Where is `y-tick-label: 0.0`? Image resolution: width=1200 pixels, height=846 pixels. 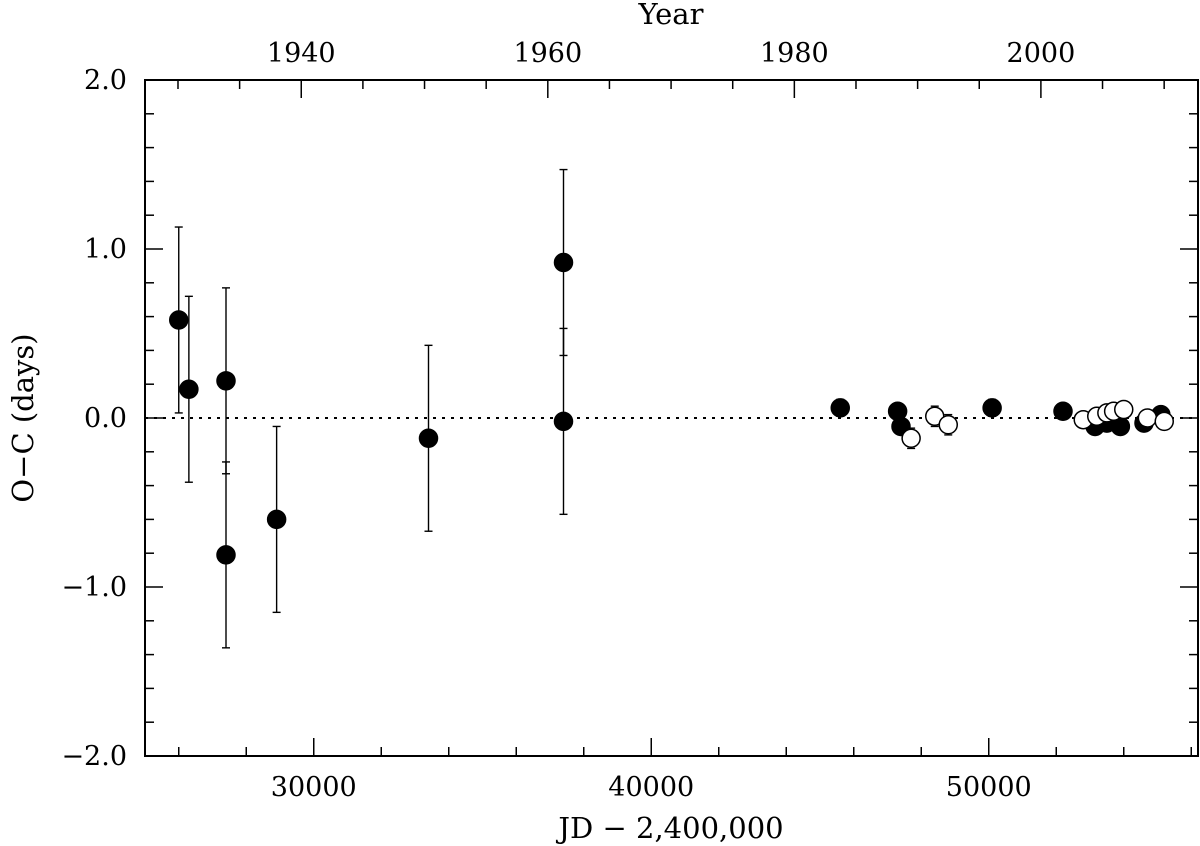 y-tick-label: 0.0 is located at coordinates (105, 418).